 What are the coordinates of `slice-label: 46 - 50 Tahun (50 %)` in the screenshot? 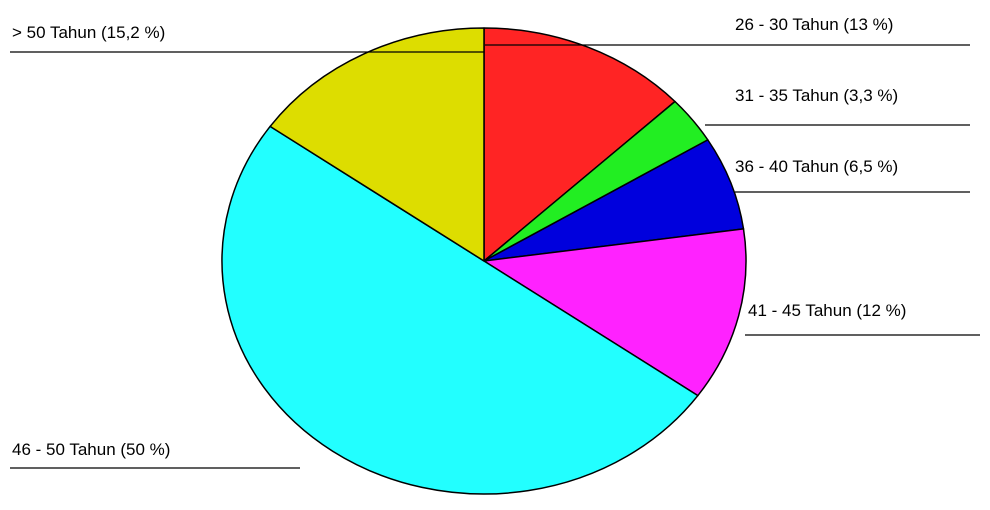 It's located at (91, 449).